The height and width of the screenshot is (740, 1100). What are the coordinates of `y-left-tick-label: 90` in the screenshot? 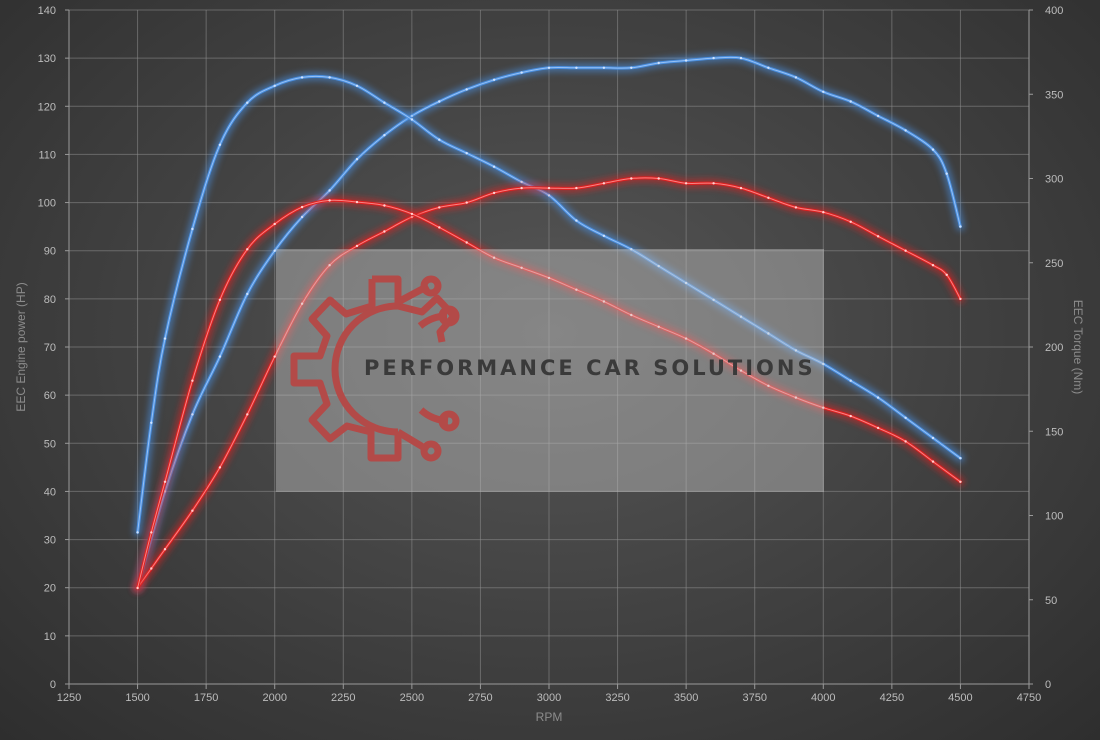 It's located at (50, 252).